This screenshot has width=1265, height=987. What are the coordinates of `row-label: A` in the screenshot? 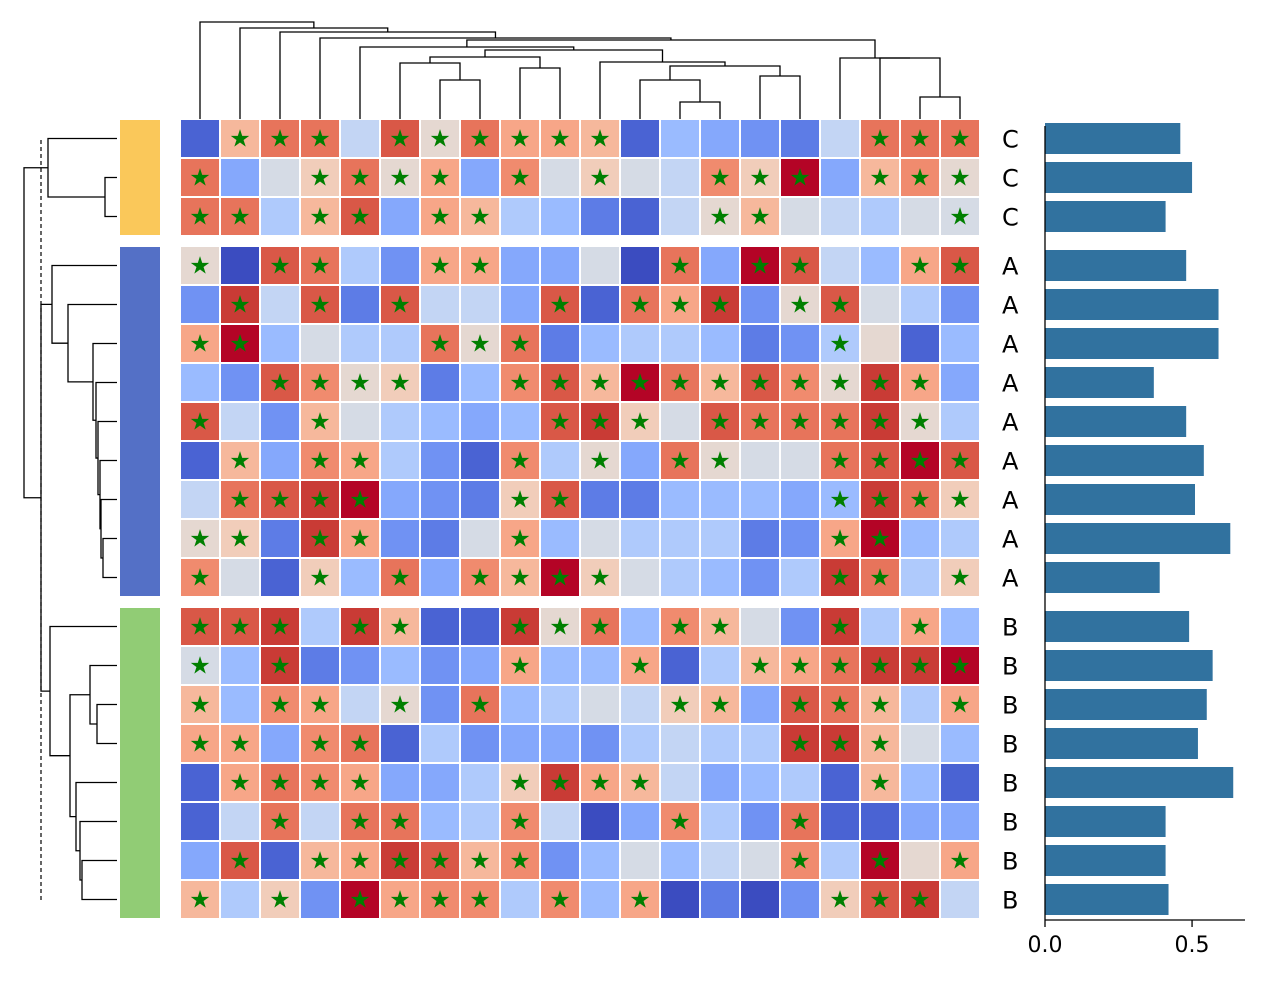 It's located at (1010, 345).